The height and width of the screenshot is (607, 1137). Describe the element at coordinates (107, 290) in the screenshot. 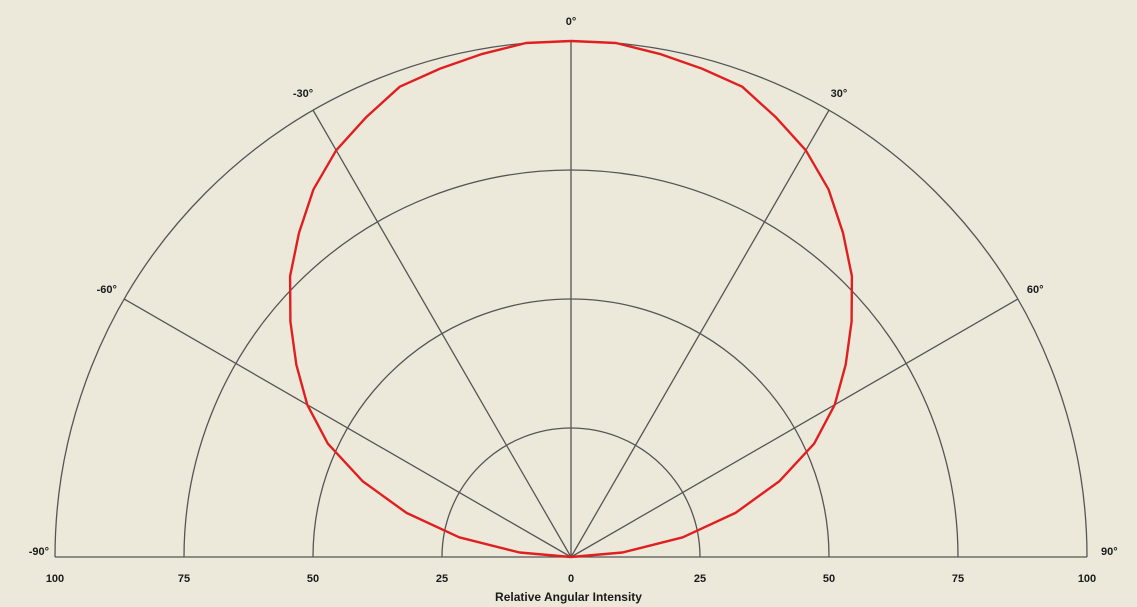

I see `angle-label: -60°` at that location.